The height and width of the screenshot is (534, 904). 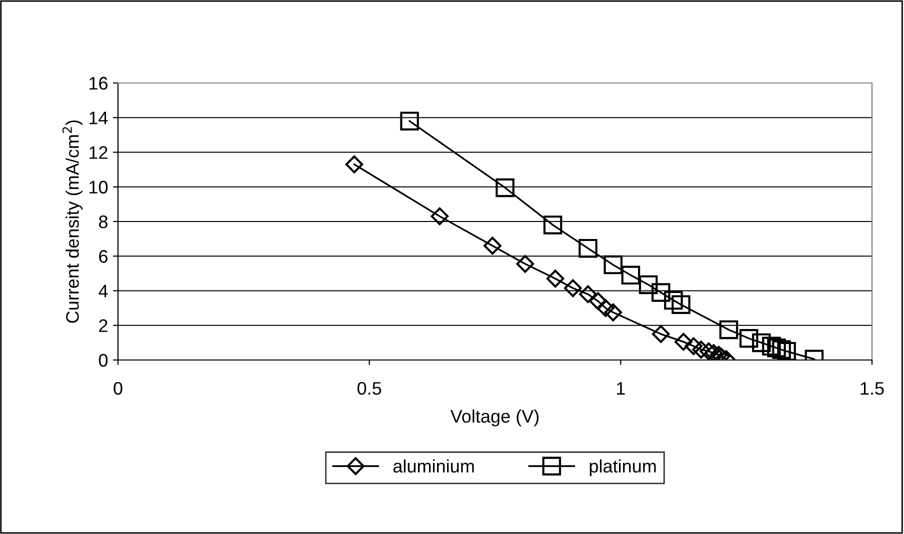 I want to click on y-tick-label: 16, so click(x=99, y=83).